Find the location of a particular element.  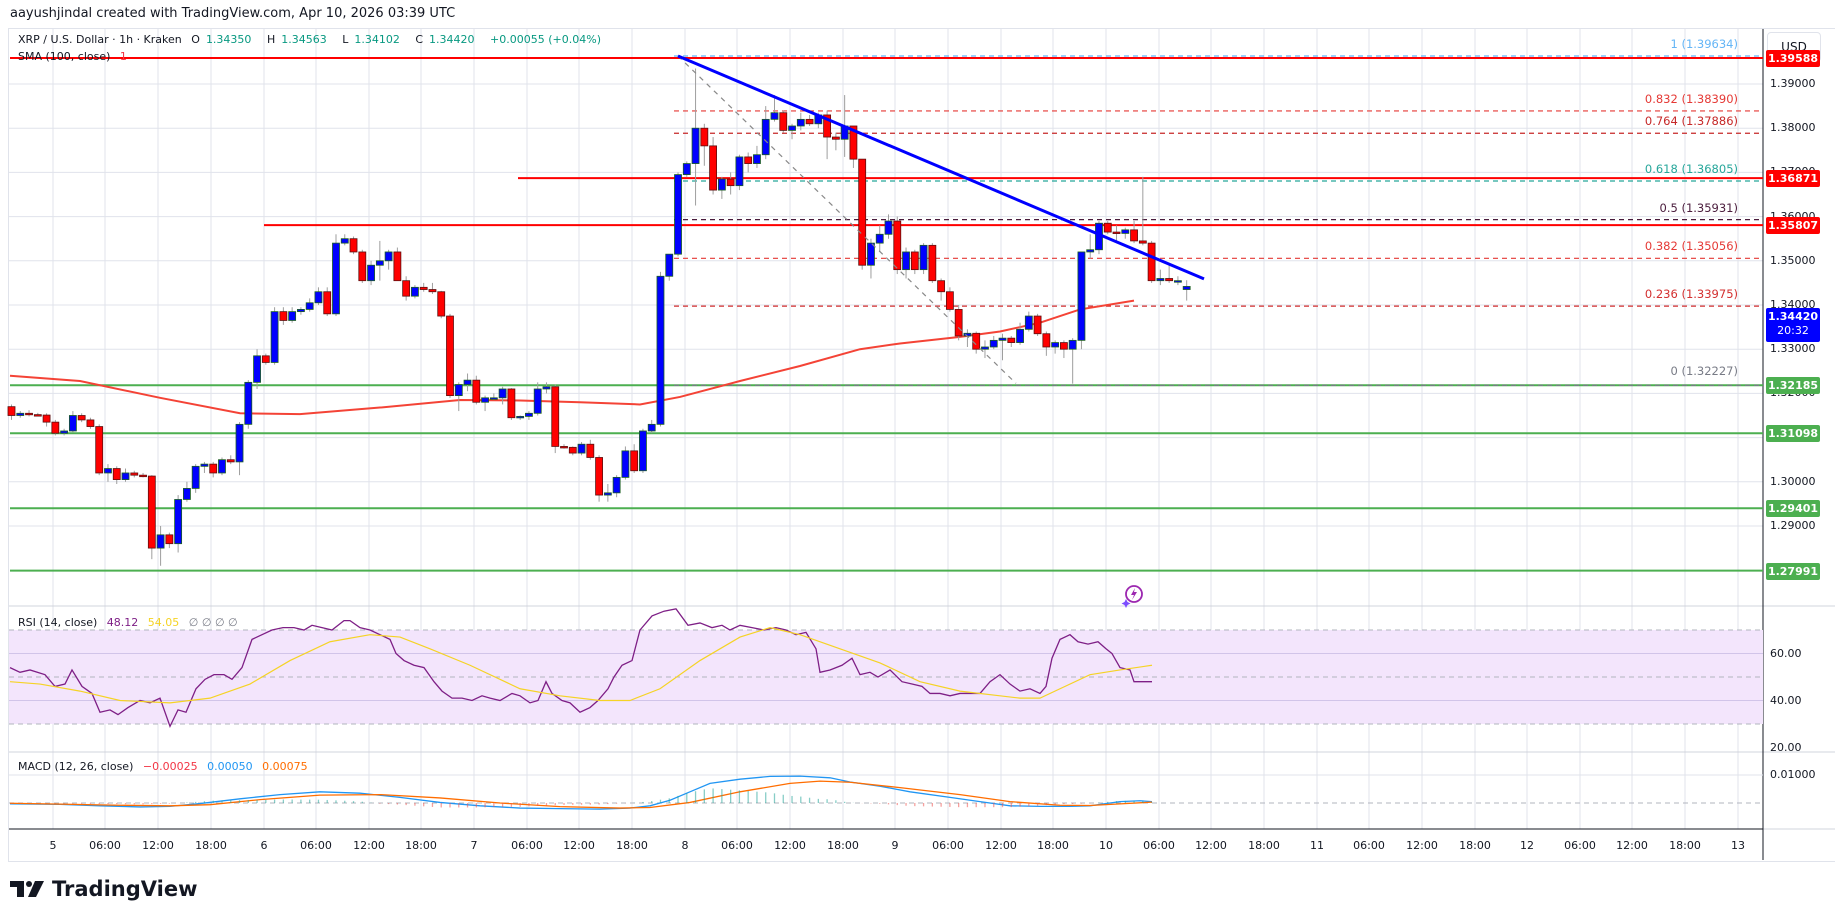

tradingview-logo-icon is located at coordinates (27, 889).